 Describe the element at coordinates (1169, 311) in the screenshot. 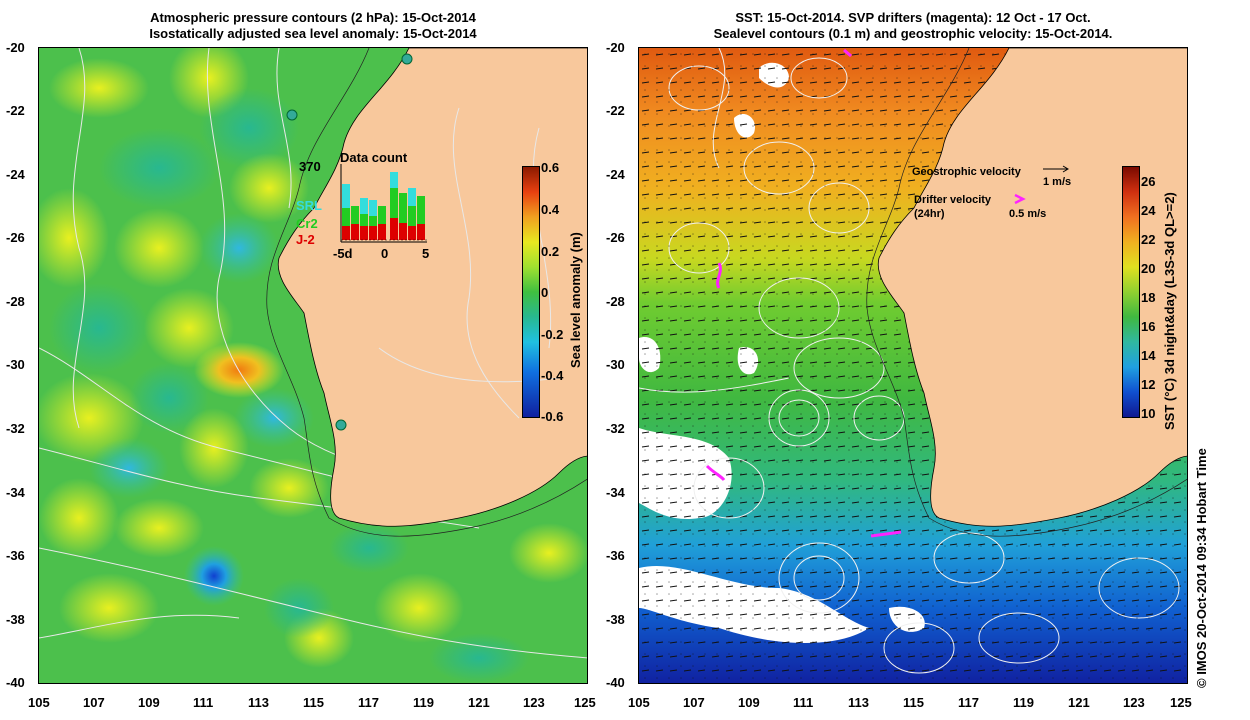

I see `sst-colorbar-label: SST (°C) 3d night&day (L3S-3d QL>=2)` at that location.